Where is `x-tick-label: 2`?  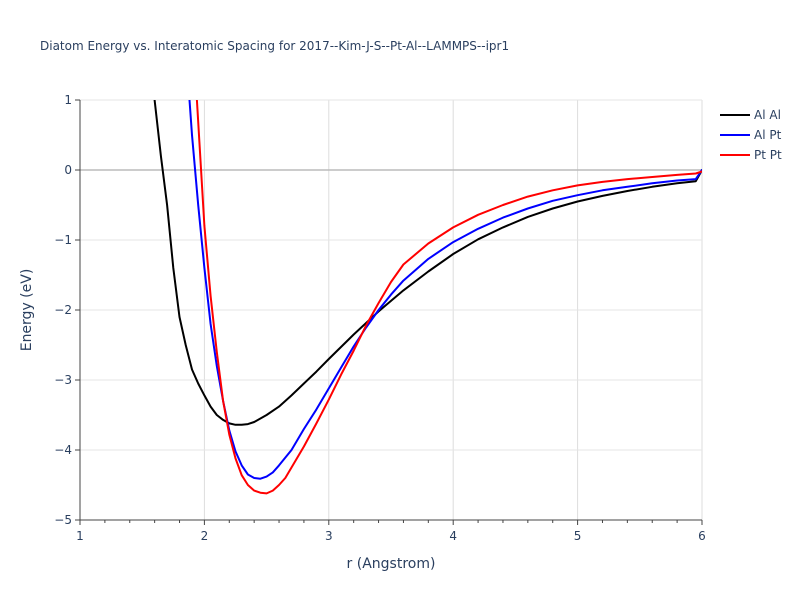 x-tick-label: 2 is located at coordinates (205, 536).